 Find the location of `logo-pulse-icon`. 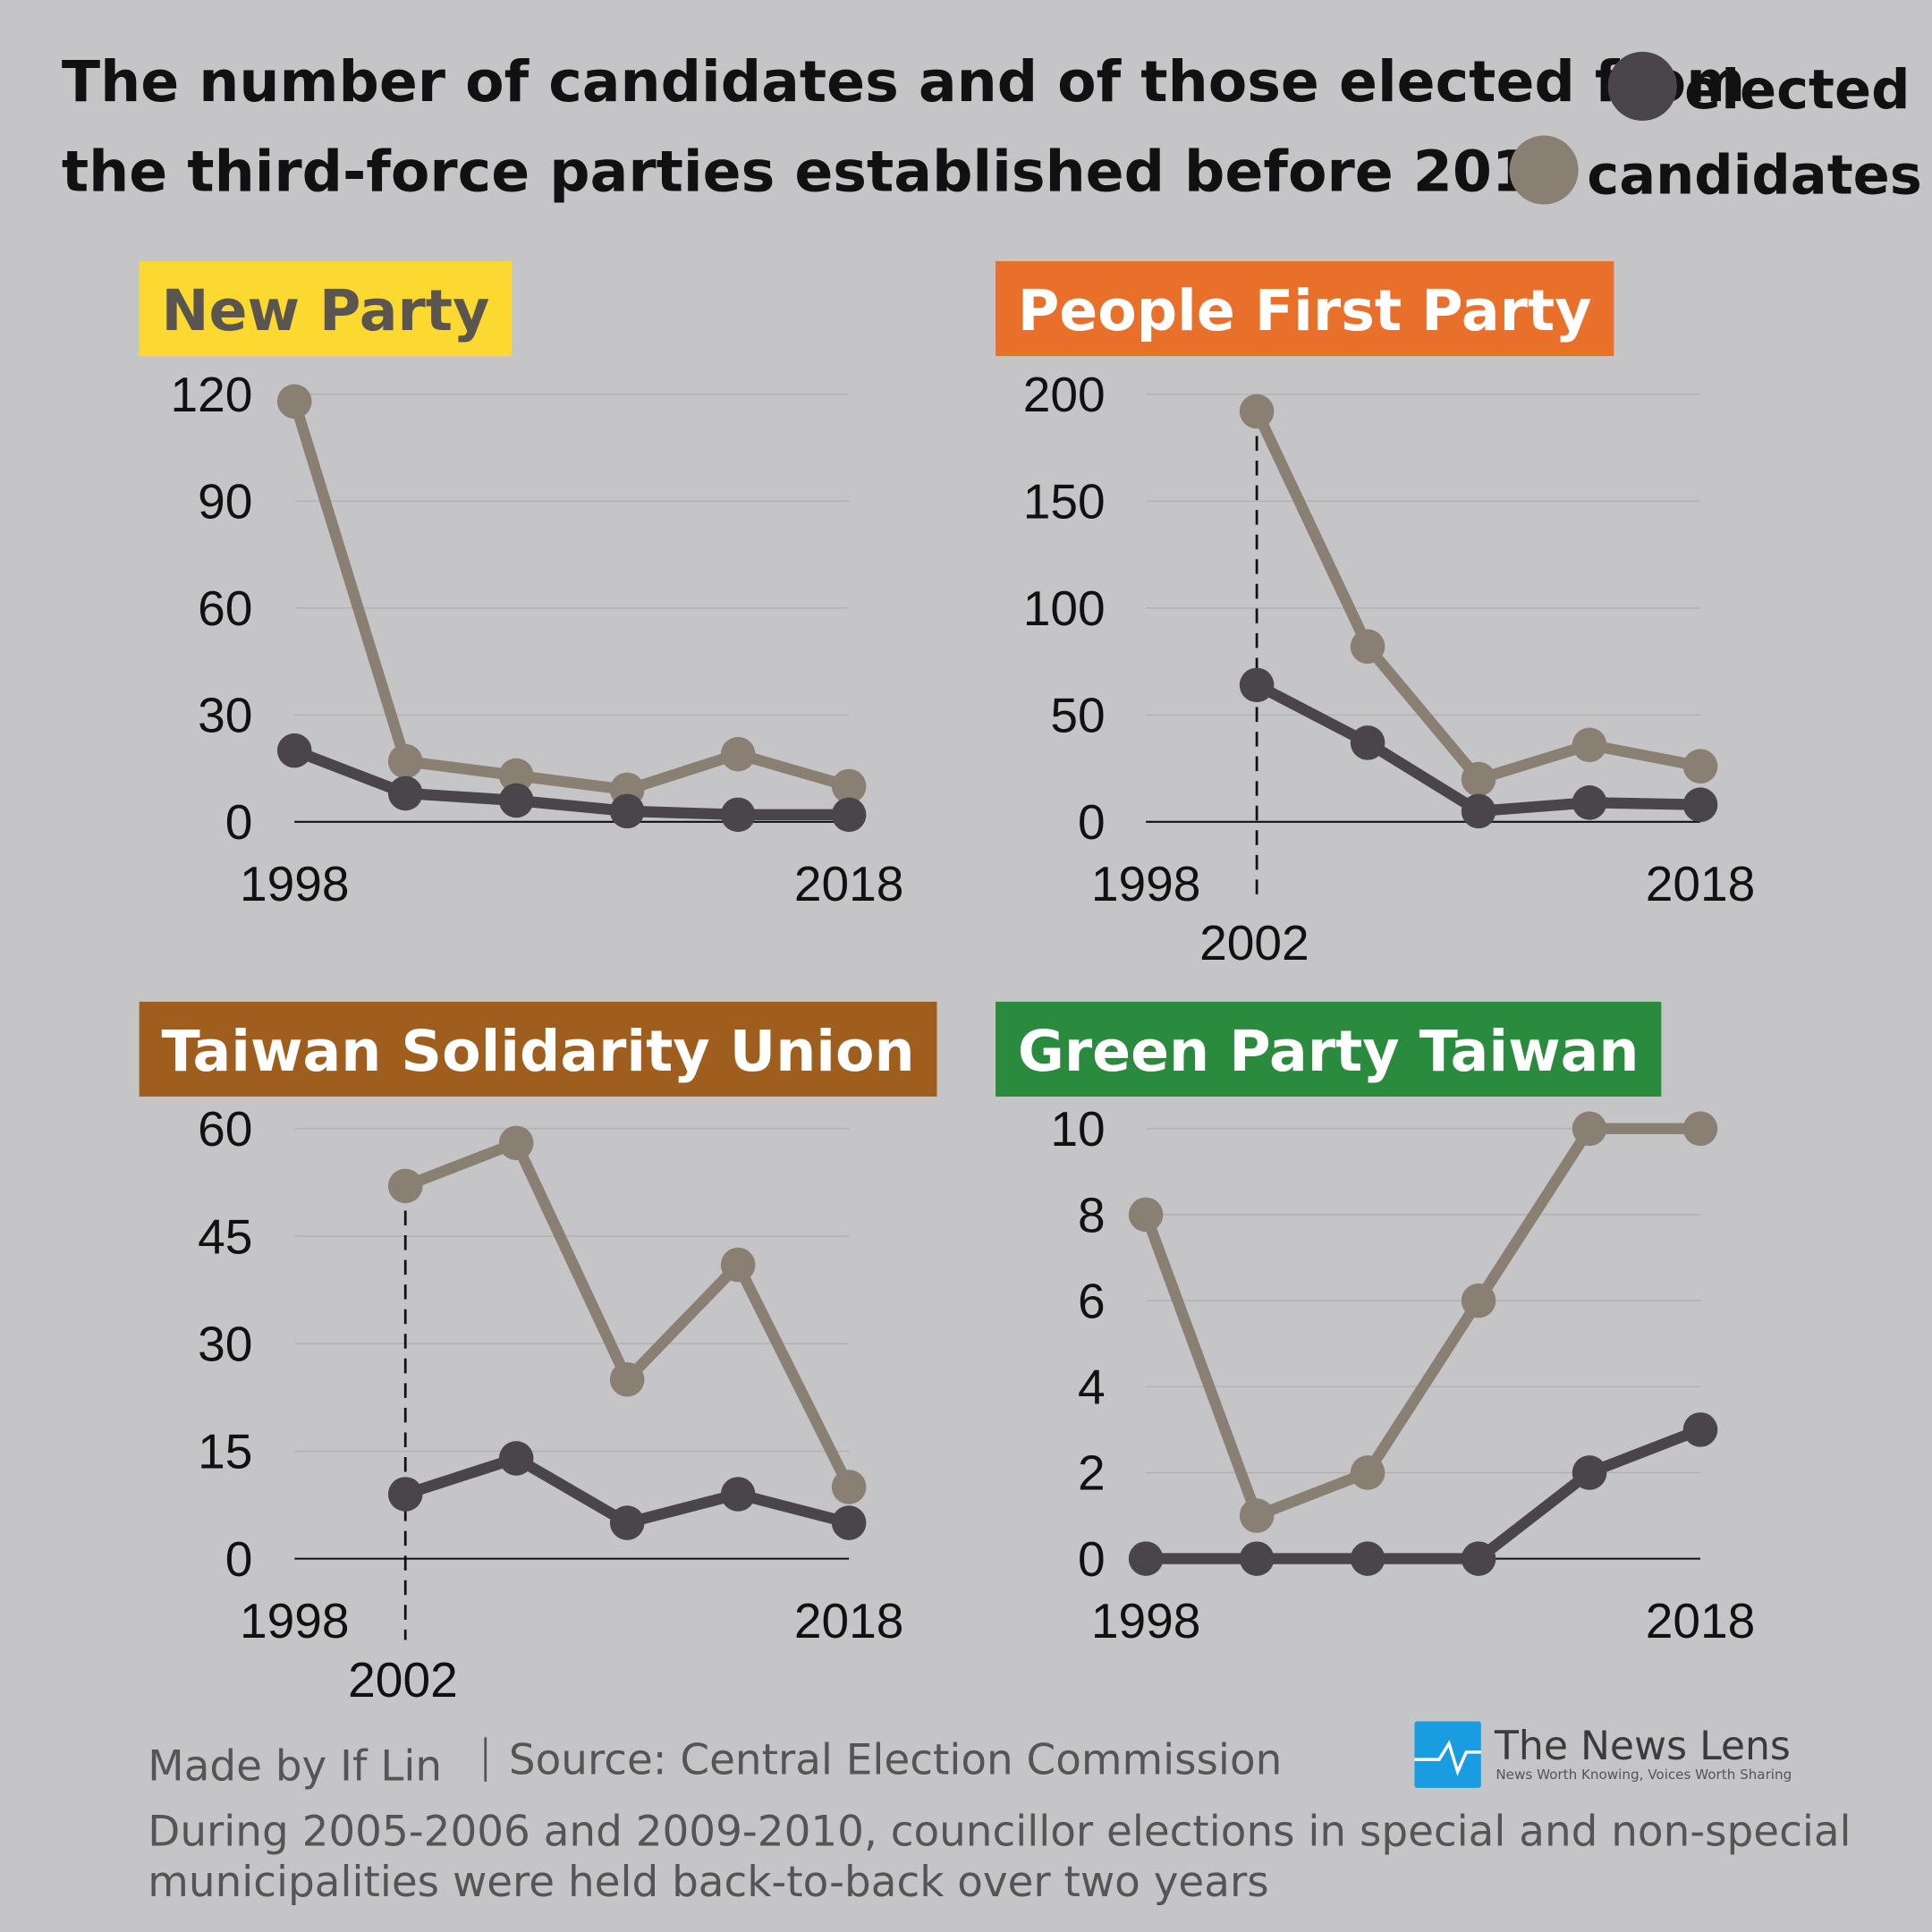

logo-pulse-icon is located at coordinates (1447, 1754).